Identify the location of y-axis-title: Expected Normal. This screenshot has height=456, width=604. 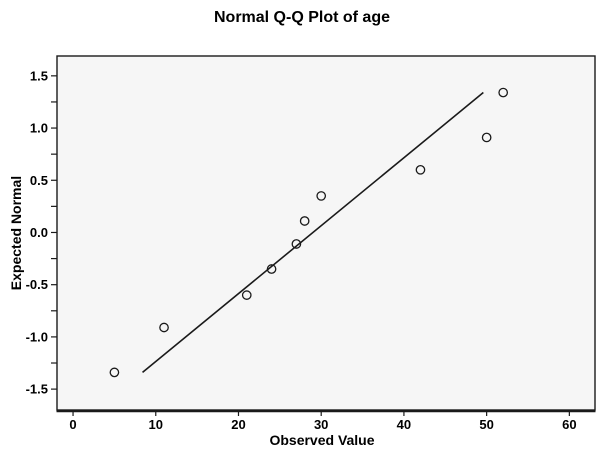
(16, 233).